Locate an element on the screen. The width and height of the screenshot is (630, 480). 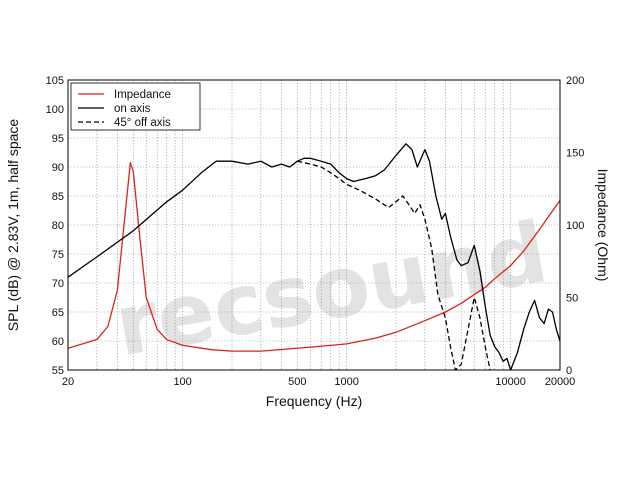
y-right-tick-label: 200 is located at coordinates (575, 81).